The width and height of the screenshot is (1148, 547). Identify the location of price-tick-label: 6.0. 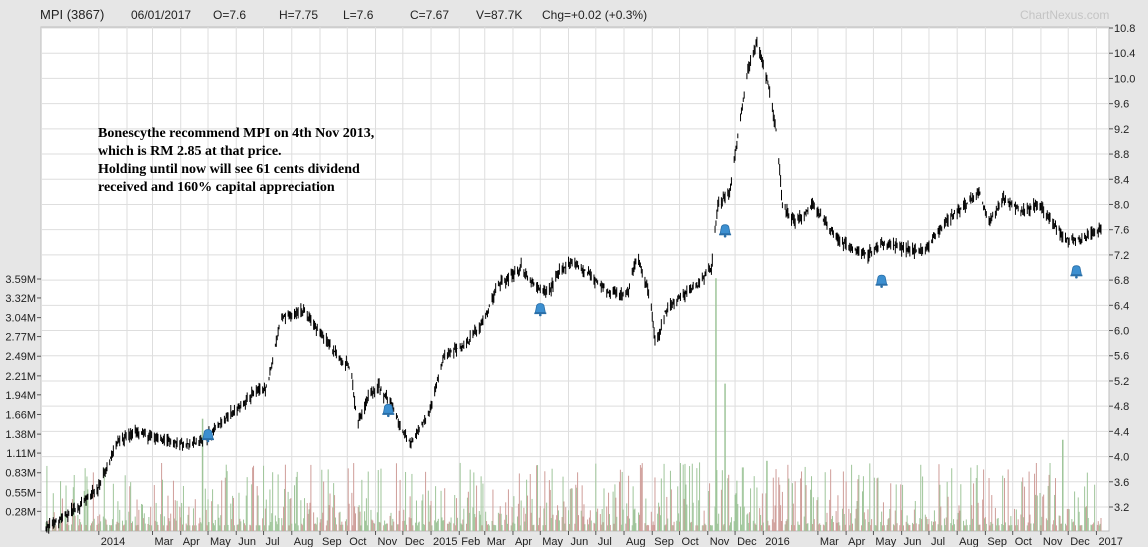
(1121, 332).